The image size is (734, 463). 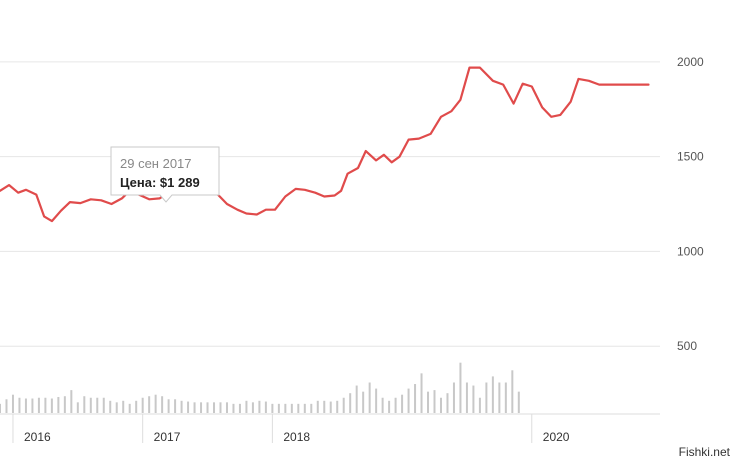 What do you see at coordinates (37, 437) in the screenshot?
I see `x-tick-label: 2016` at bounding box center [37, 437].